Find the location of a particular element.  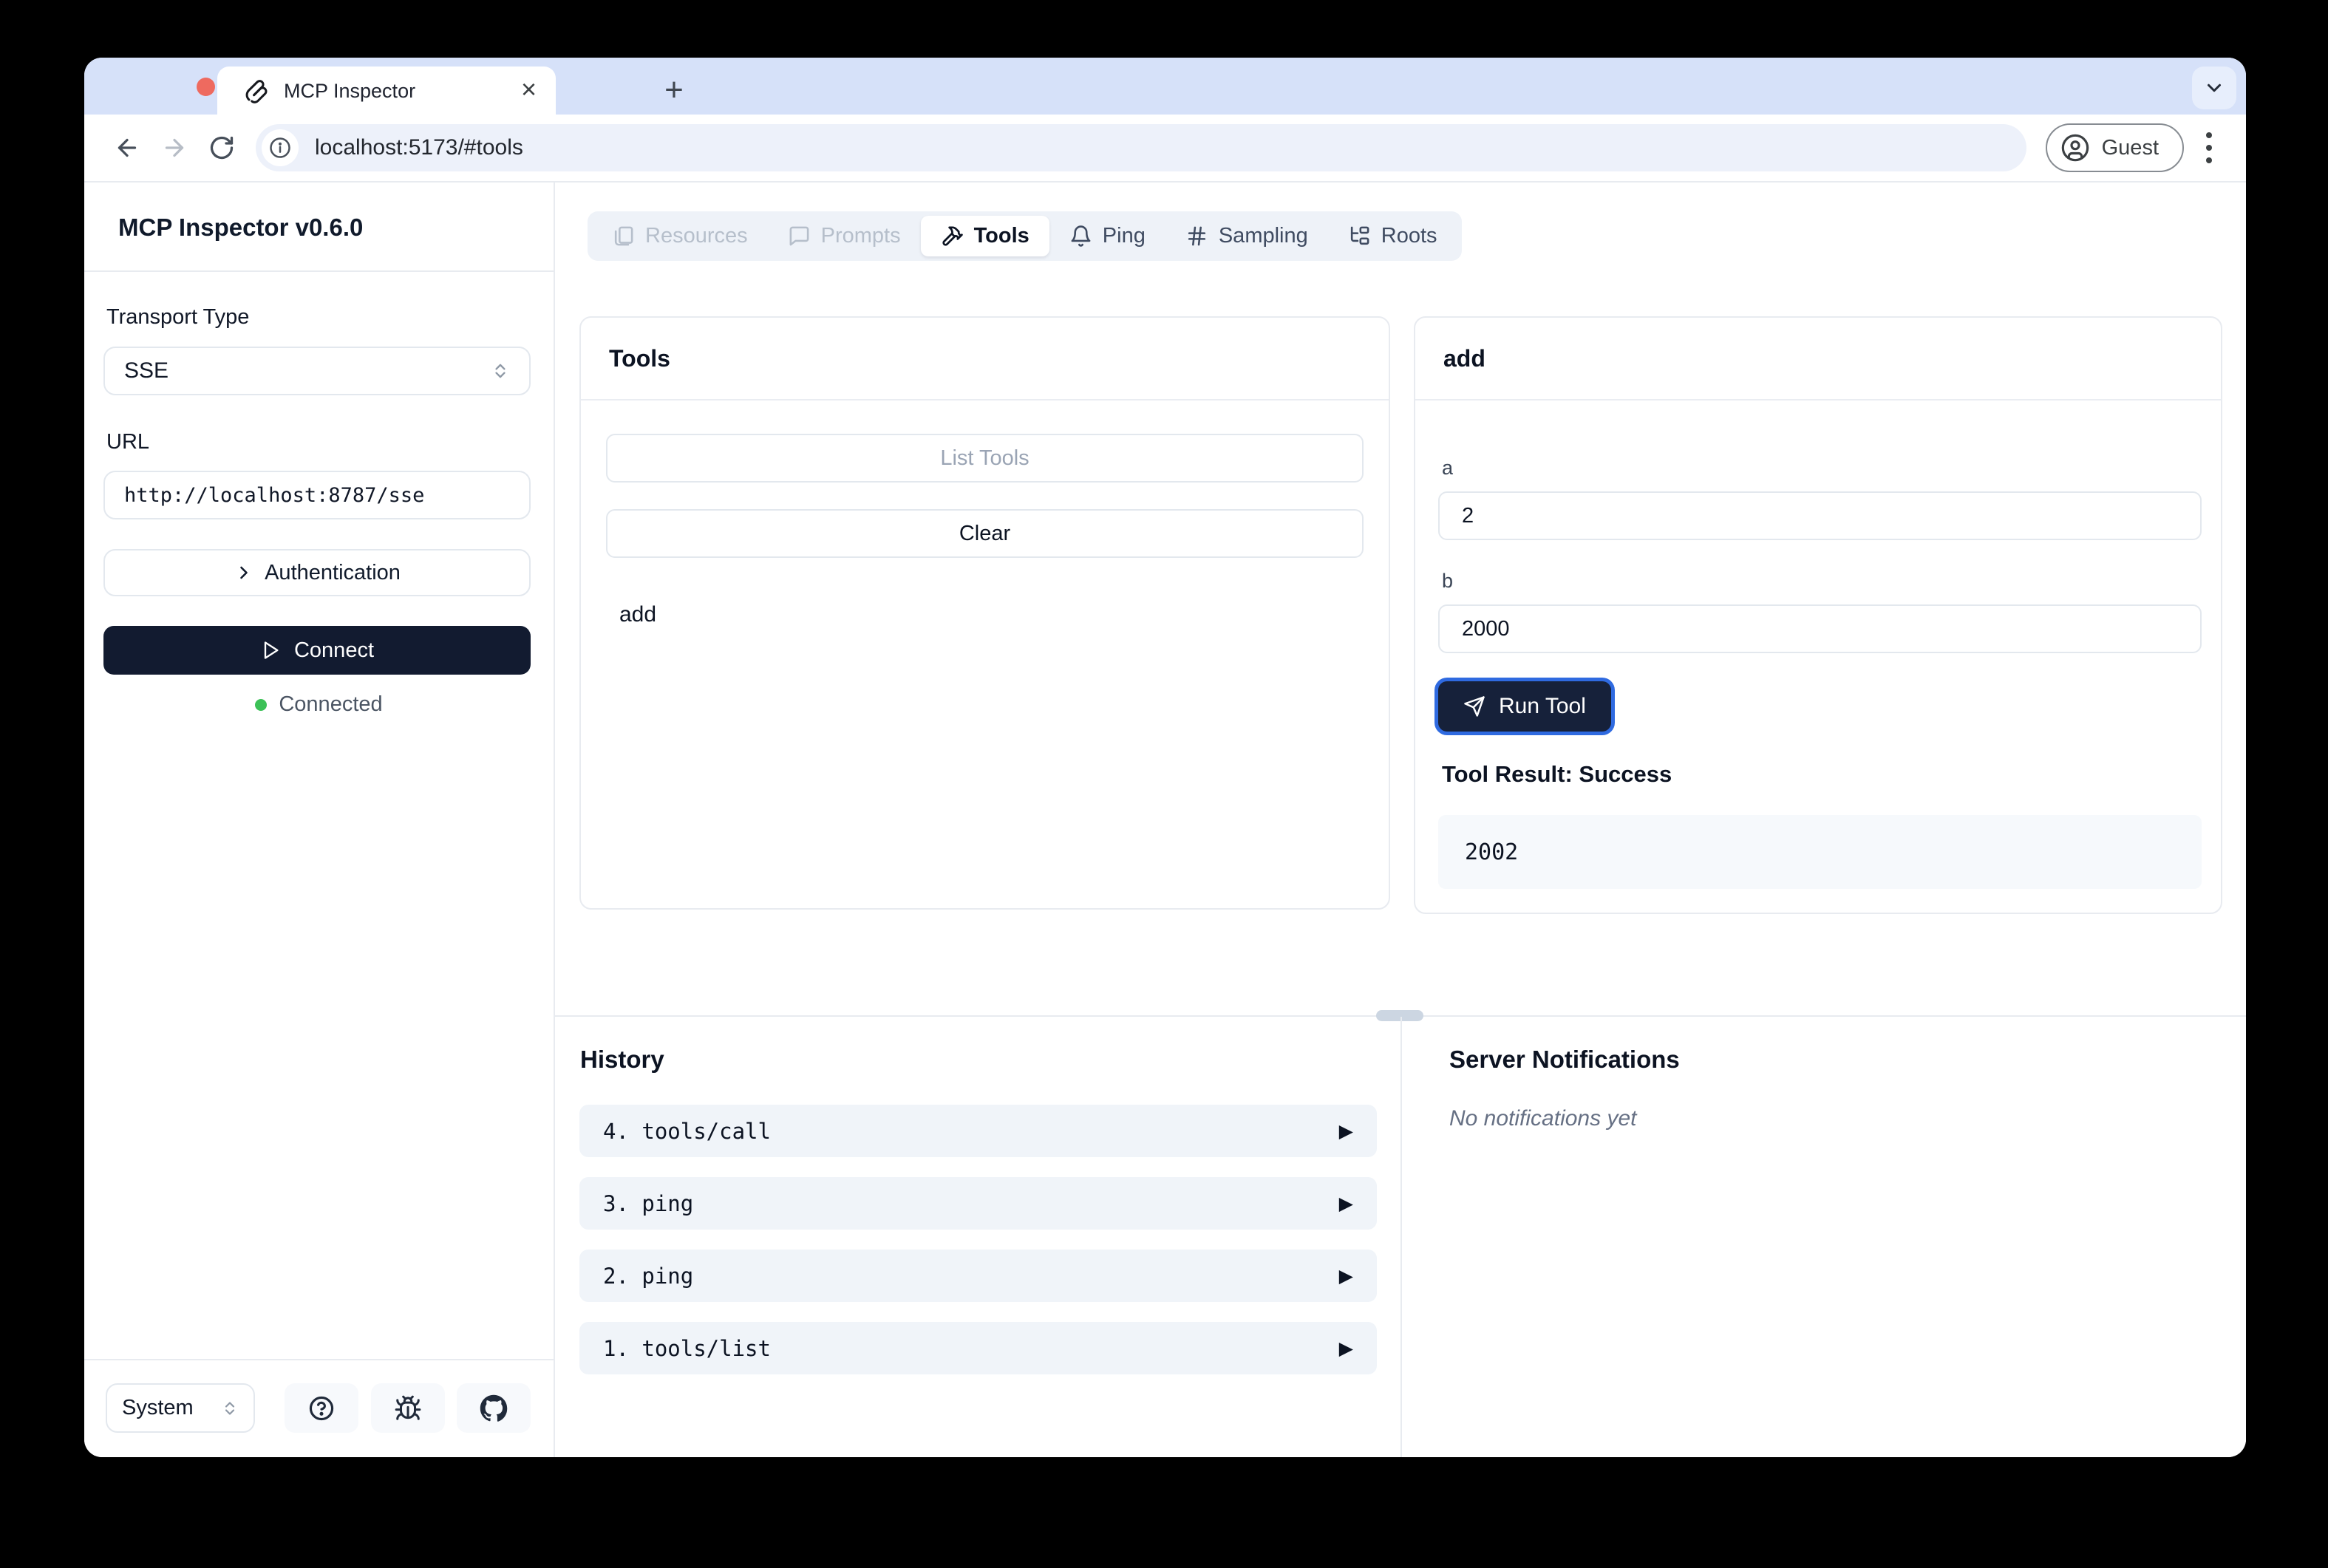

site-info-button is located at coordinates (280, 147).